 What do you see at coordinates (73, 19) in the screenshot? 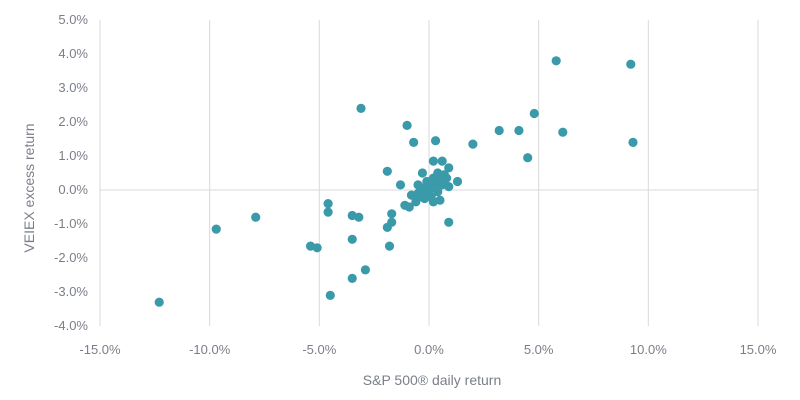
I see `y-tick-label: 5.0%` at bounding box center [73, 19].